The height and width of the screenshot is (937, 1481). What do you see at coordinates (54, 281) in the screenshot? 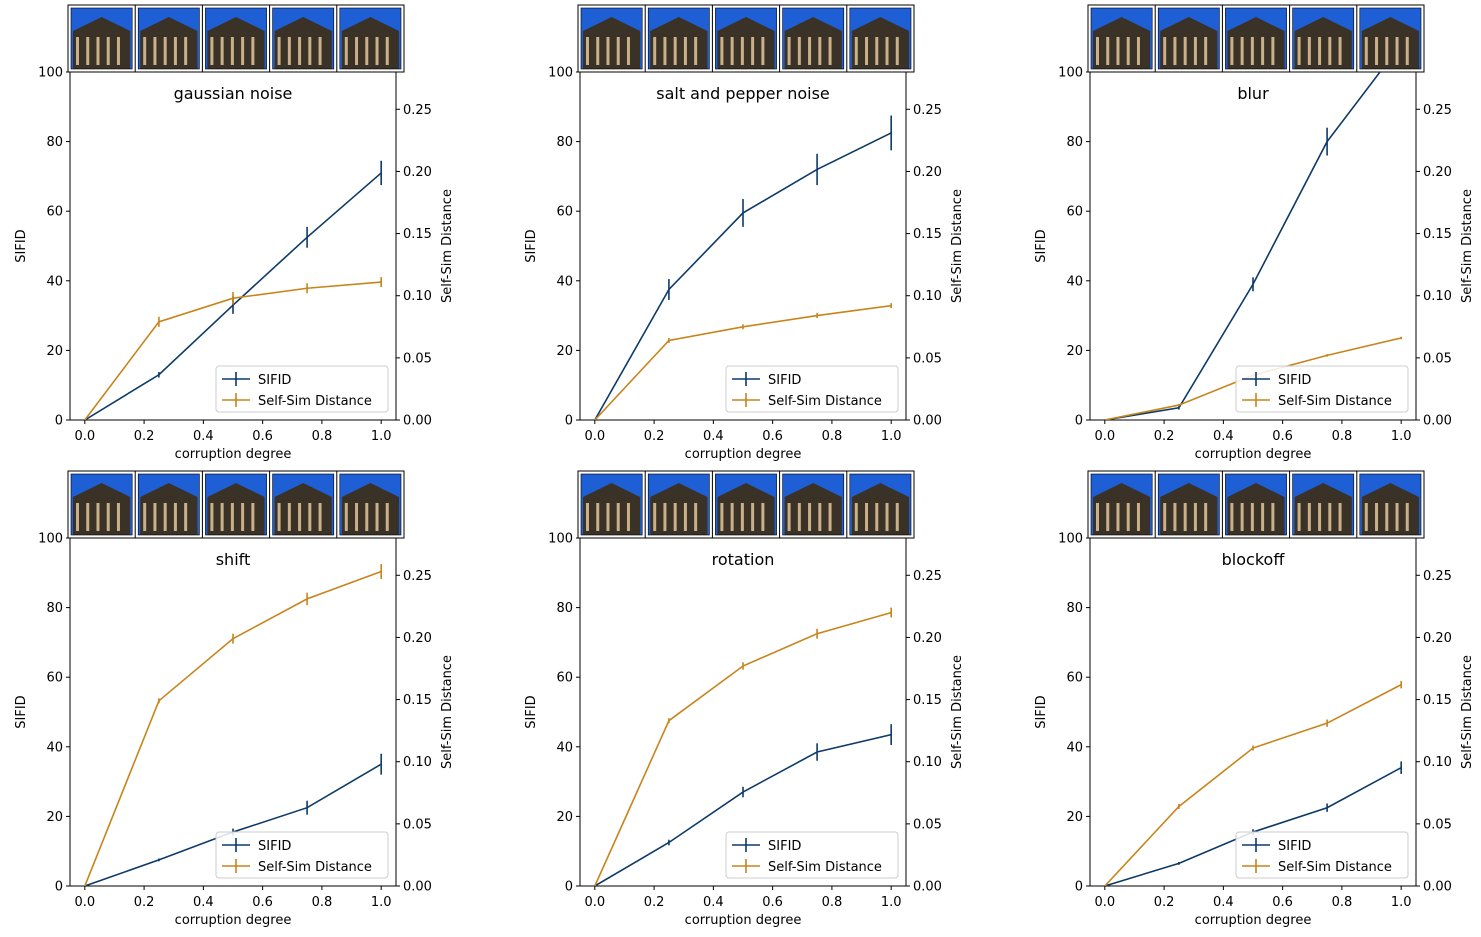
I see `y-tick-label: 40` at bounding box center [54, 281].